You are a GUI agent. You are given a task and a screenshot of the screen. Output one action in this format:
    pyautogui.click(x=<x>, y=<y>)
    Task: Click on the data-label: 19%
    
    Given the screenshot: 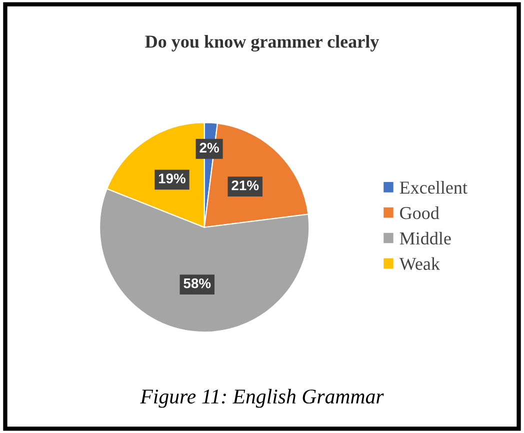 What is the action you would take?
    pyautogui.click(x=172, y=179)
    